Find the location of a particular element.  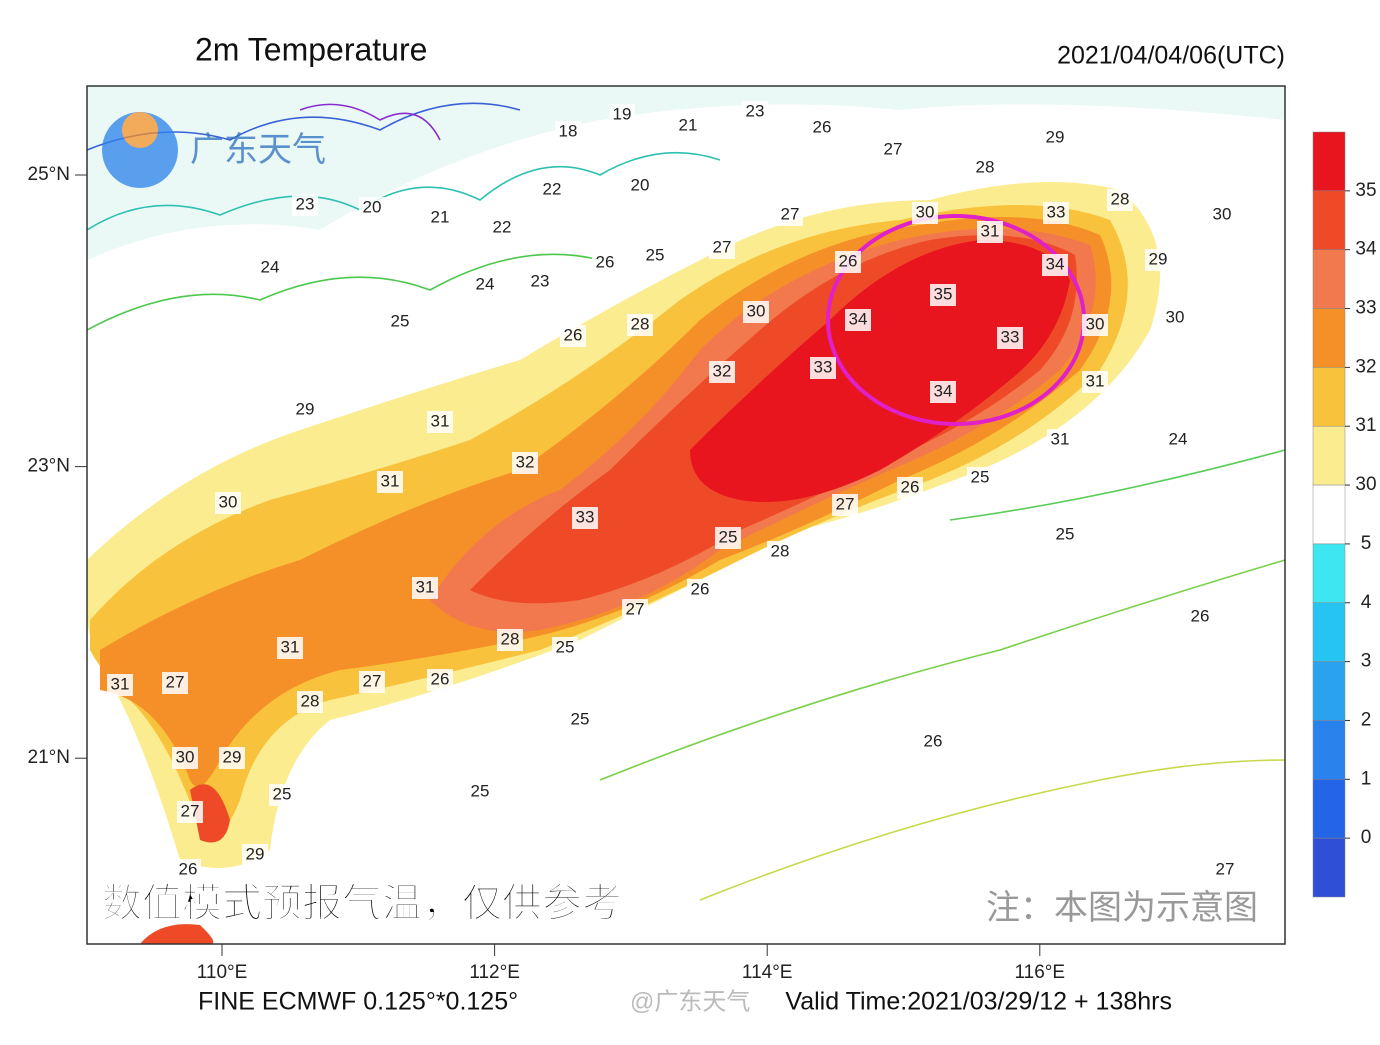

lon-label: 110°E is located at coordinates (222, 972).